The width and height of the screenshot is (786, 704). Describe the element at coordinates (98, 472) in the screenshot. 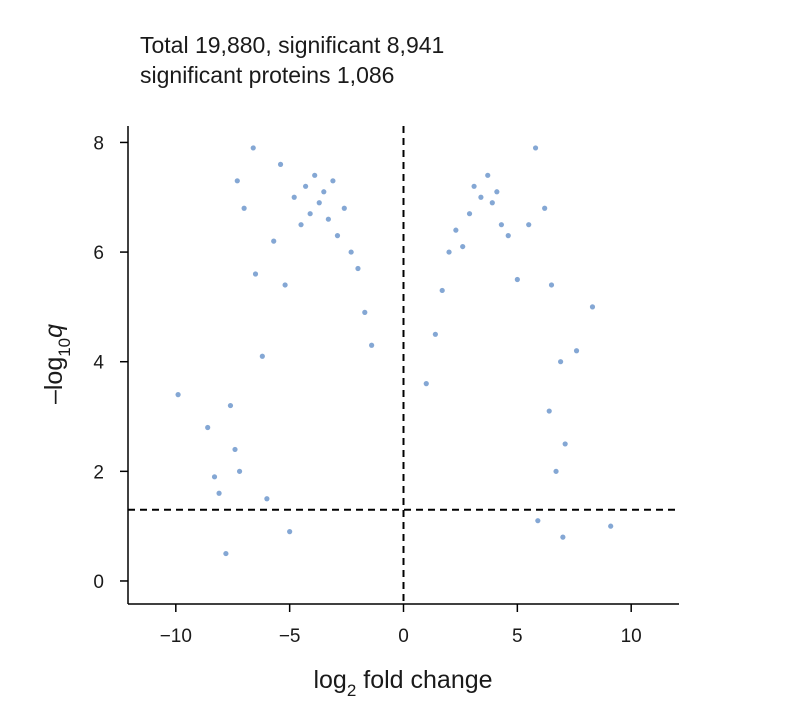

I see `y-tick-label: 2` at that location.